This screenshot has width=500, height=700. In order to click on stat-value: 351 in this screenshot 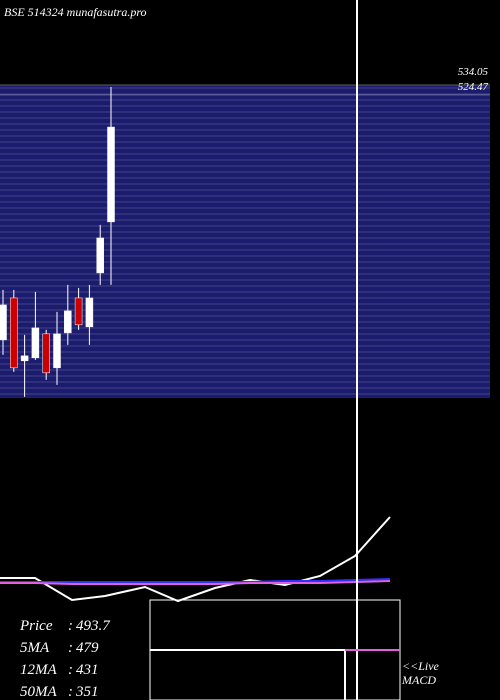, I will do `click(87, 692)`.